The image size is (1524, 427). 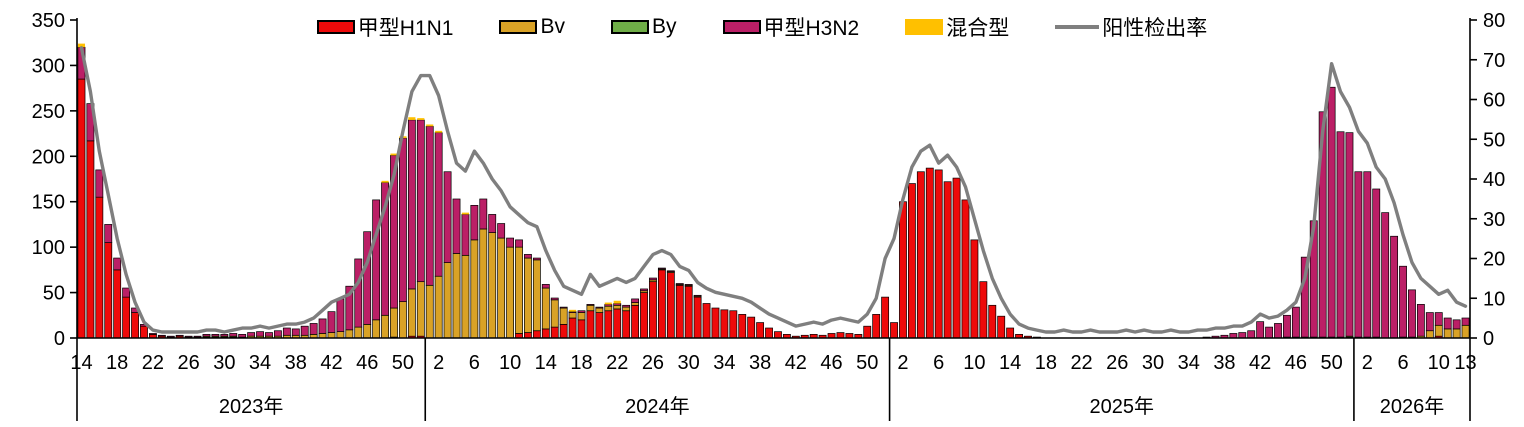 What do you see at coordinates (1046, 363) in the screenshot?
I see `week-tick-label: 18` at bounding box center [1046, 363].